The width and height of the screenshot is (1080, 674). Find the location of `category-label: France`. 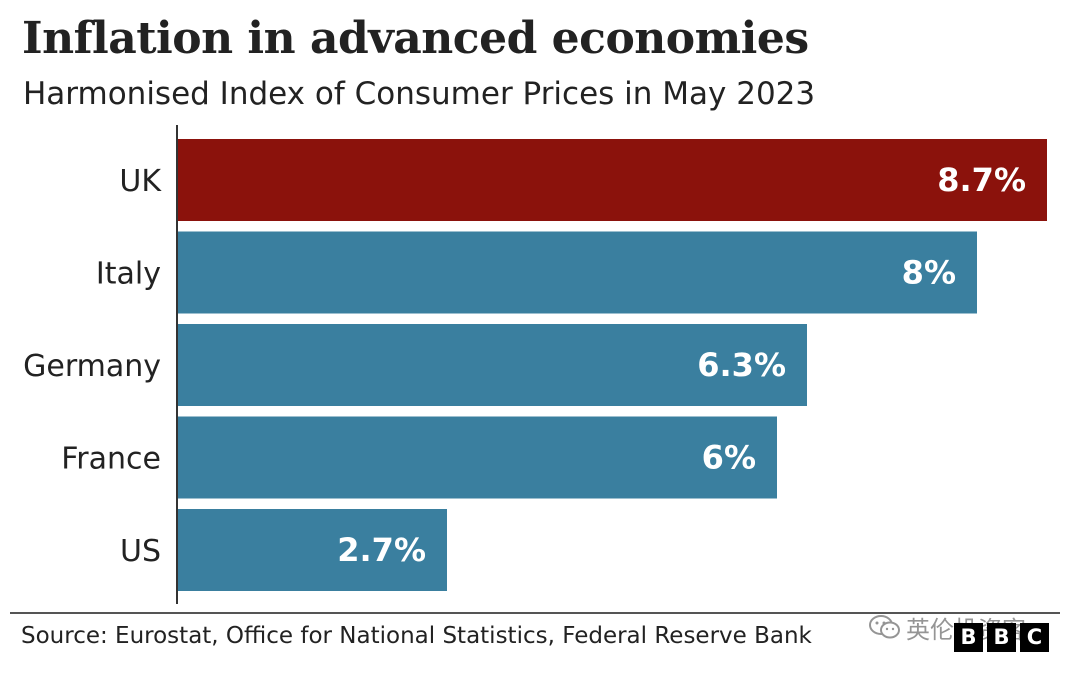

category-label: France is located at coordinates (111, 459).